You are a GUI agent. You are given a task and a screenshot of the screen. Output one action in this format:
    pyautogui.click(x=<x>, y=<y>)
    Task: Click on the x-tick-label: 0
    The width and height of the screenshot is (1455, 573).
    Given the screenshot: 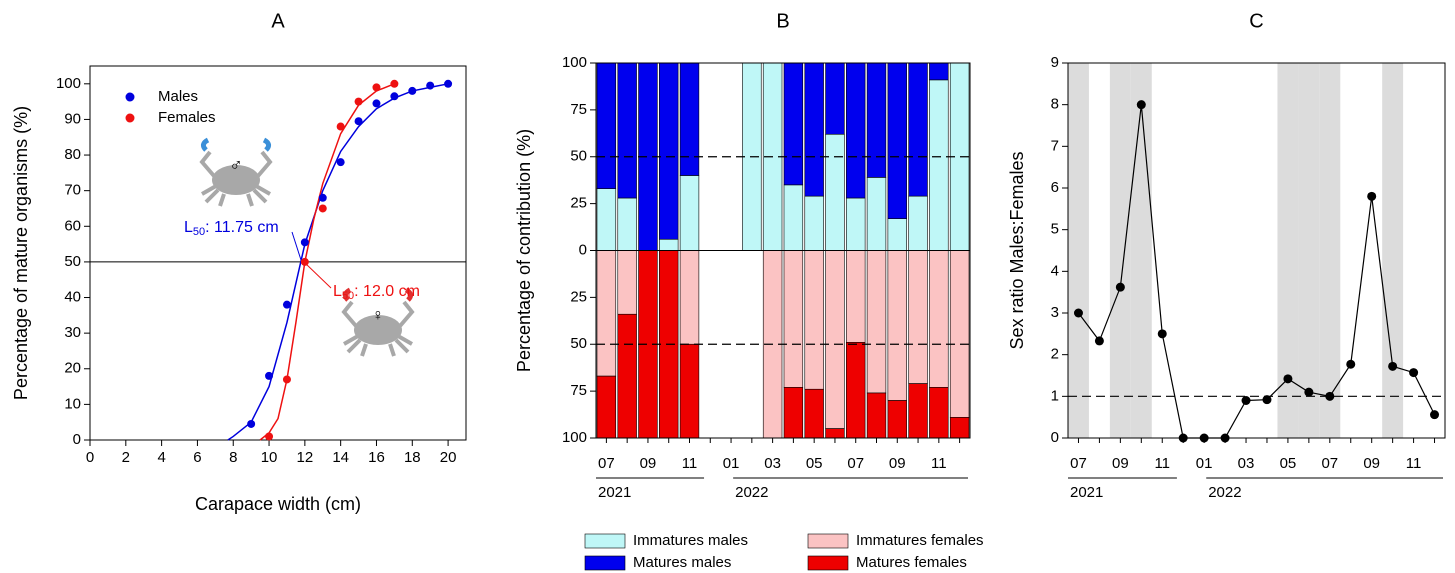 What is the action you would take?
    pyautogui.click(x=90, y=457)
    